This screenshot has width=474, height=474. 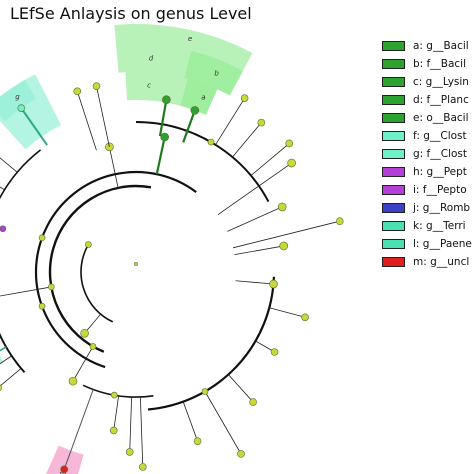 What do you see at coordinates (131, 13) in the screenshot?
I see `chart-title: LEfSe Anlaysis on genus Level` at bounding box center [131, 13].